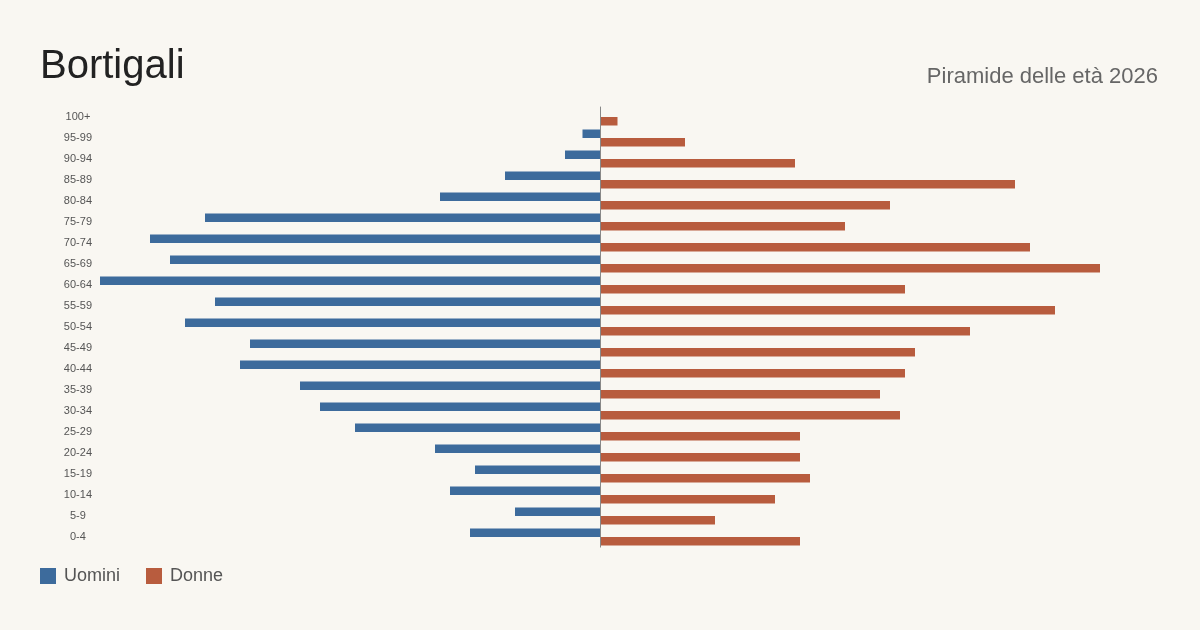  I want to click on y-tick-label: 20-24, so click(77, 452).